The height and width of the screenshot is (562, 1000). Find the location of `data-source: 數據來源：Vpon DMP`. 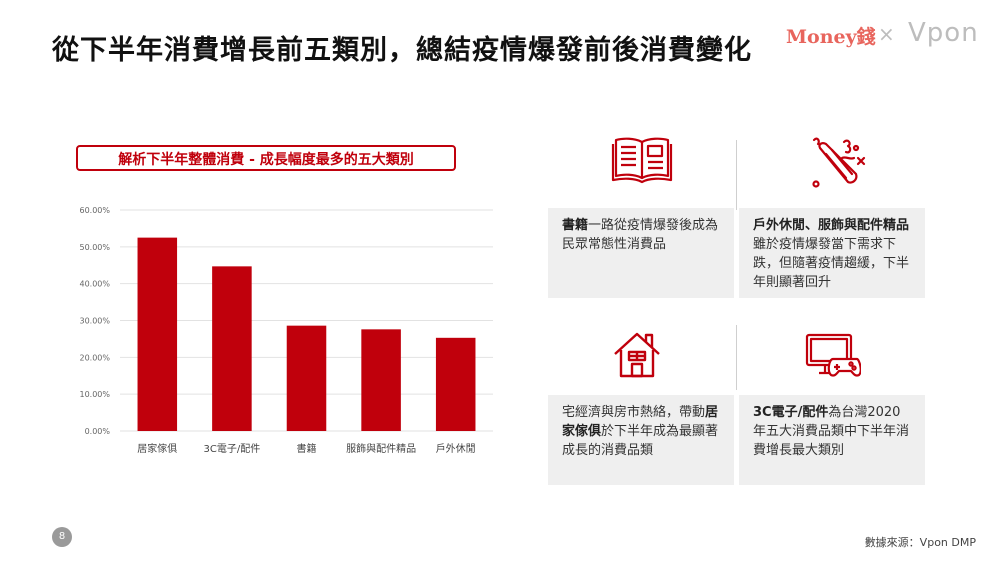

data-source: 數據來源：Vpon DMP is located at coordinates (920, 542).